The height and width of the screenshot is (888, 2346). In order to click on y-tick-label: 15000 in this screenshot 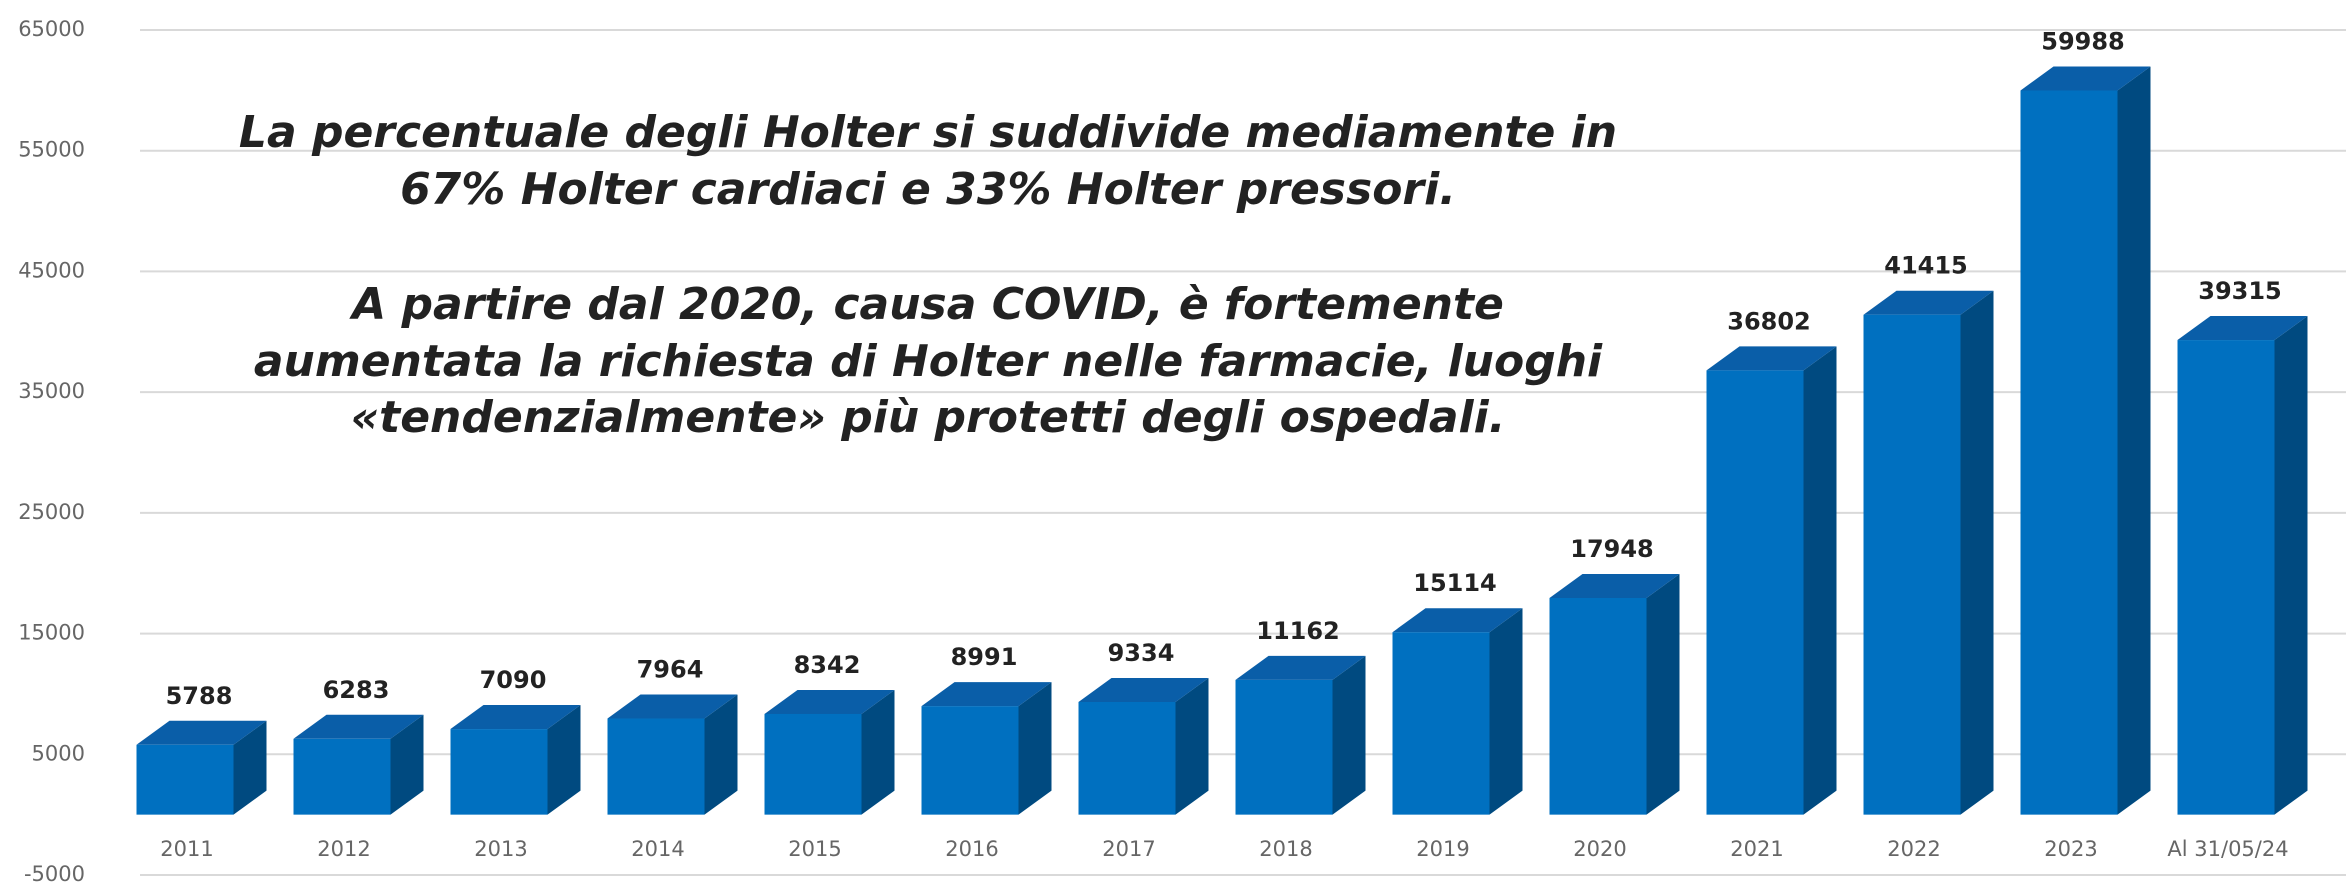, I will do `click(51, 633)`.